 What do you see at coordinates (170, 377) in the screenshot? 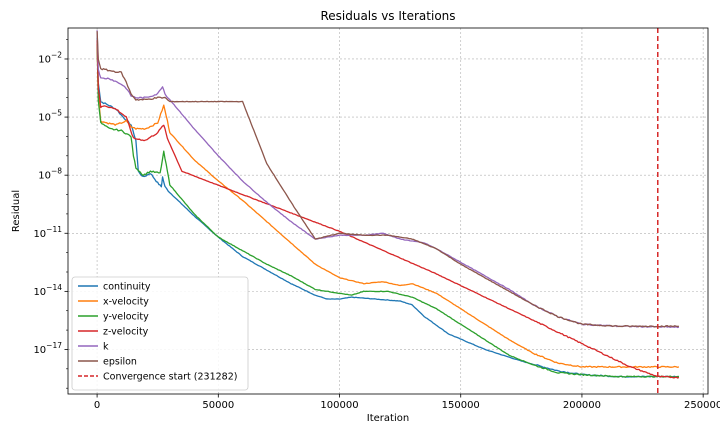
I see `legend-entry: Convergence start (231282)` at bounding box center [170, 377].